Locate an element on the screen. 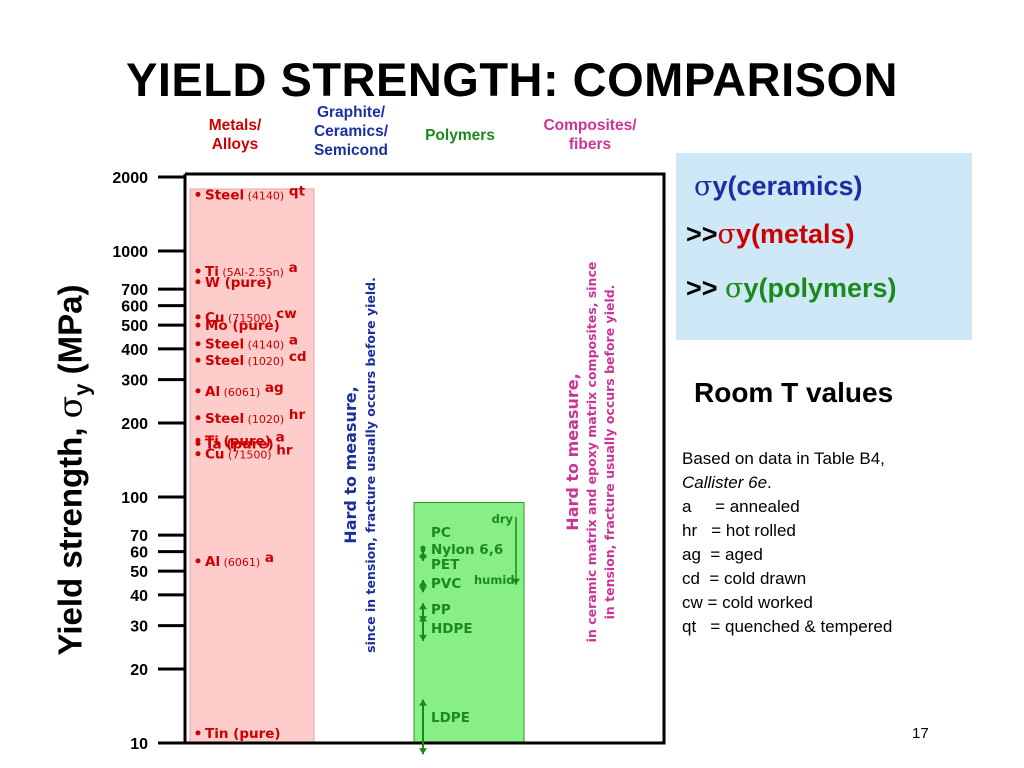  summary-line-ceramics: σy(ceramics) is located at coordinates (778, 186).